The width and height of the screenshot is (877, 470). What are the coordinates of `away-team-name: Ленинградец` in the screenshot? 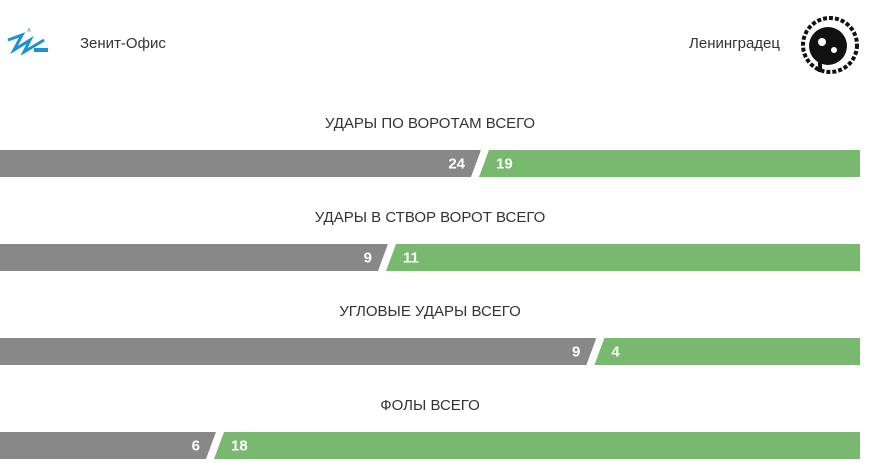 It's located at (734, 43).